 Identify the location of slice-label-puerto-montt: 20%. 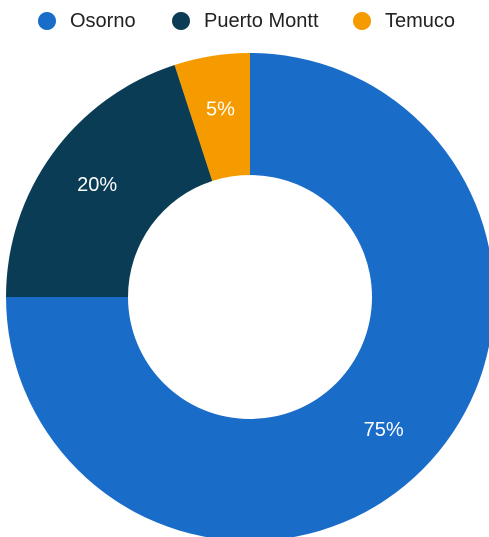
(97, 185).